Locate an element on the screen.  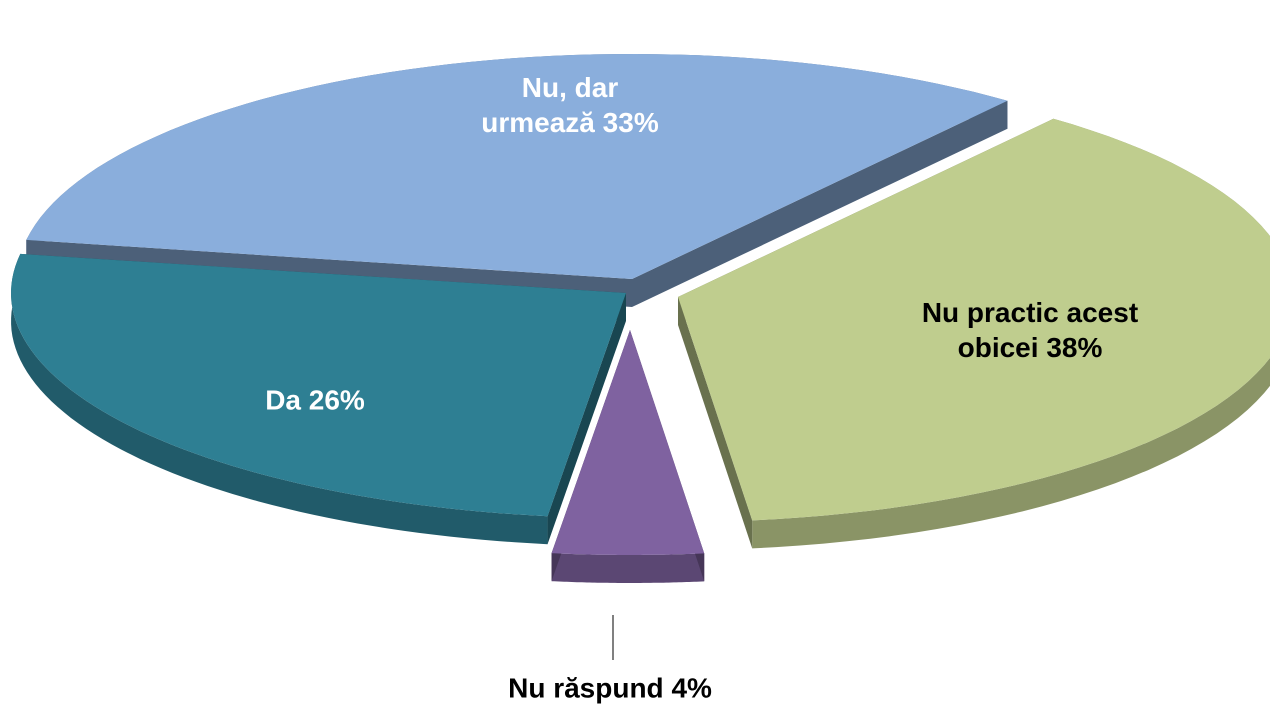
data-label: Nu practic acest obicei 38% is located at coordinates (1030, 330).